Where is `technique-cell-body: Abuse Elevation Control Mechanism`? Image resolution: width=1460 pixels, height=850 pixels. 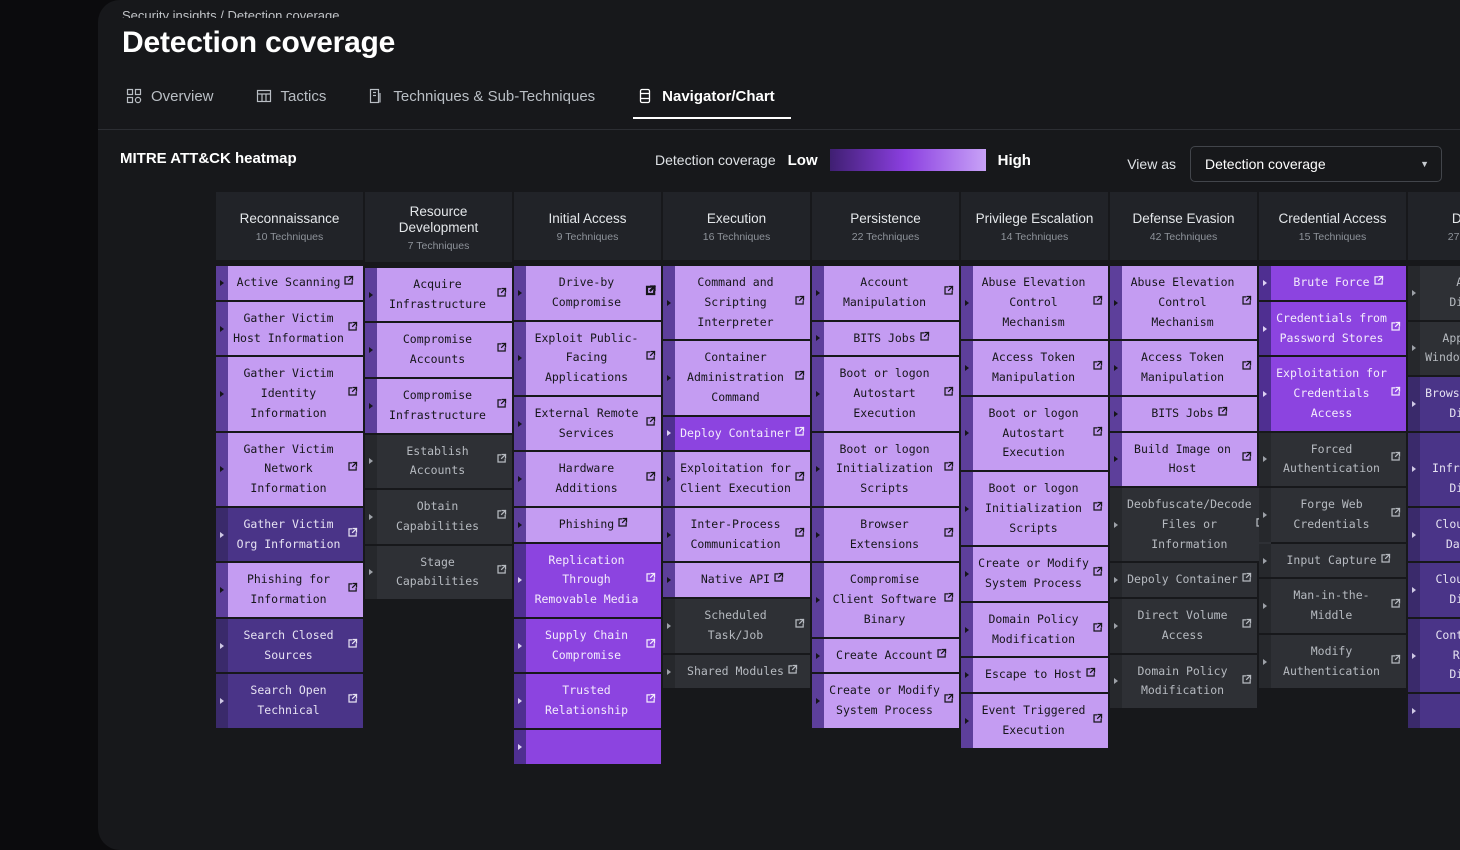 technique-cell-body: Abuse Elevation Control Mechanism is located at coordinates (1189, 303).